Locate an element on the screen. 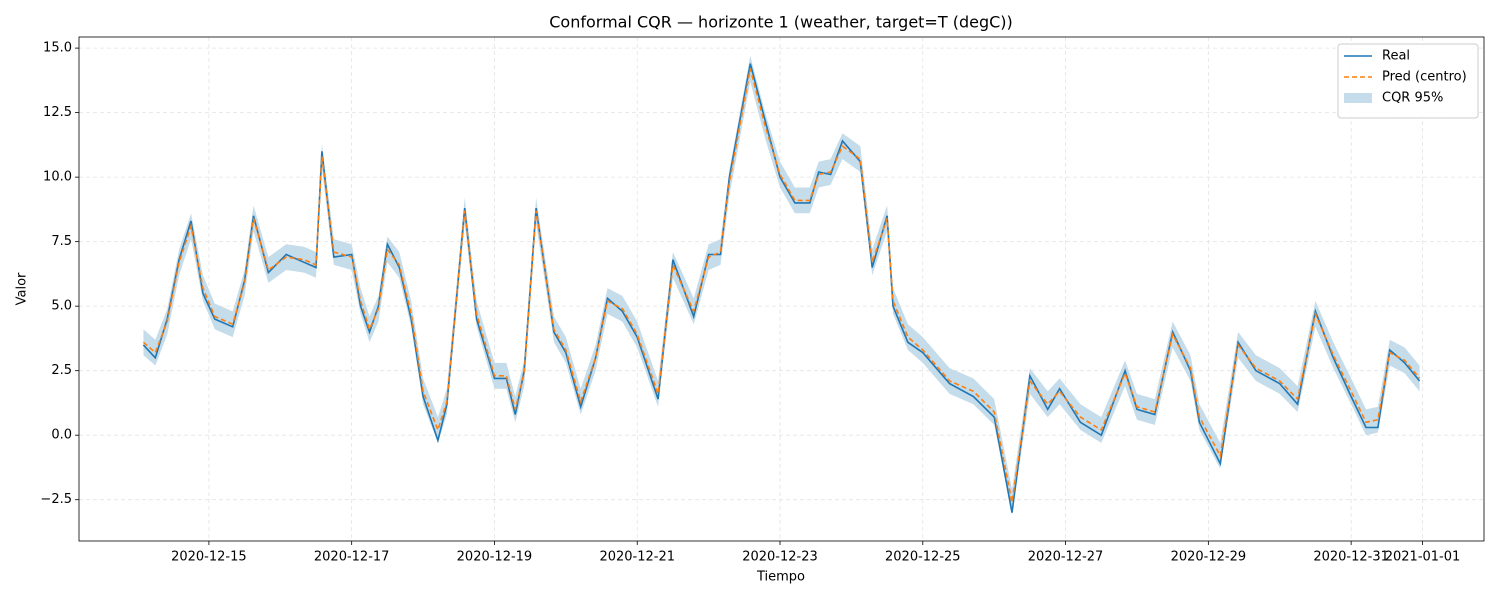 The width and height of the screenshot is (1500, 600). legend-swatch is located at coordinates (1358, 98).